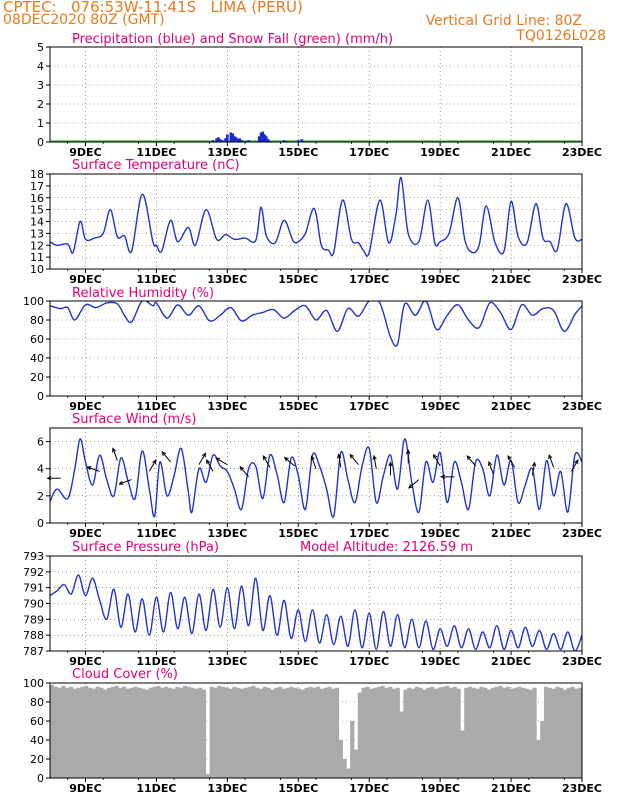  Describe the element at coordinates (369, 533) in the screenshot. I see `x-tick-label: 17DEC` at that location.